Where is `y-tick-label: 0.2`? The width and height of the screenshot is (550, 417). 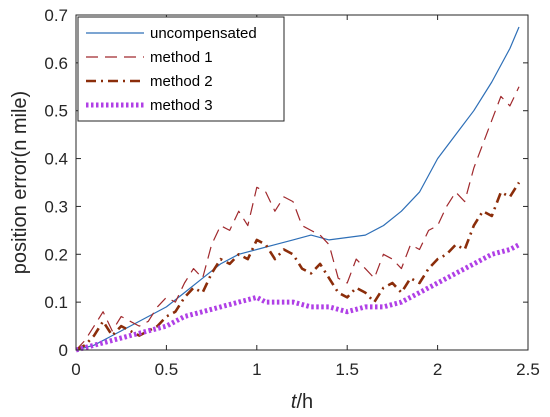 y-tick-label: 0.2 is located at coordinates (56, 254).